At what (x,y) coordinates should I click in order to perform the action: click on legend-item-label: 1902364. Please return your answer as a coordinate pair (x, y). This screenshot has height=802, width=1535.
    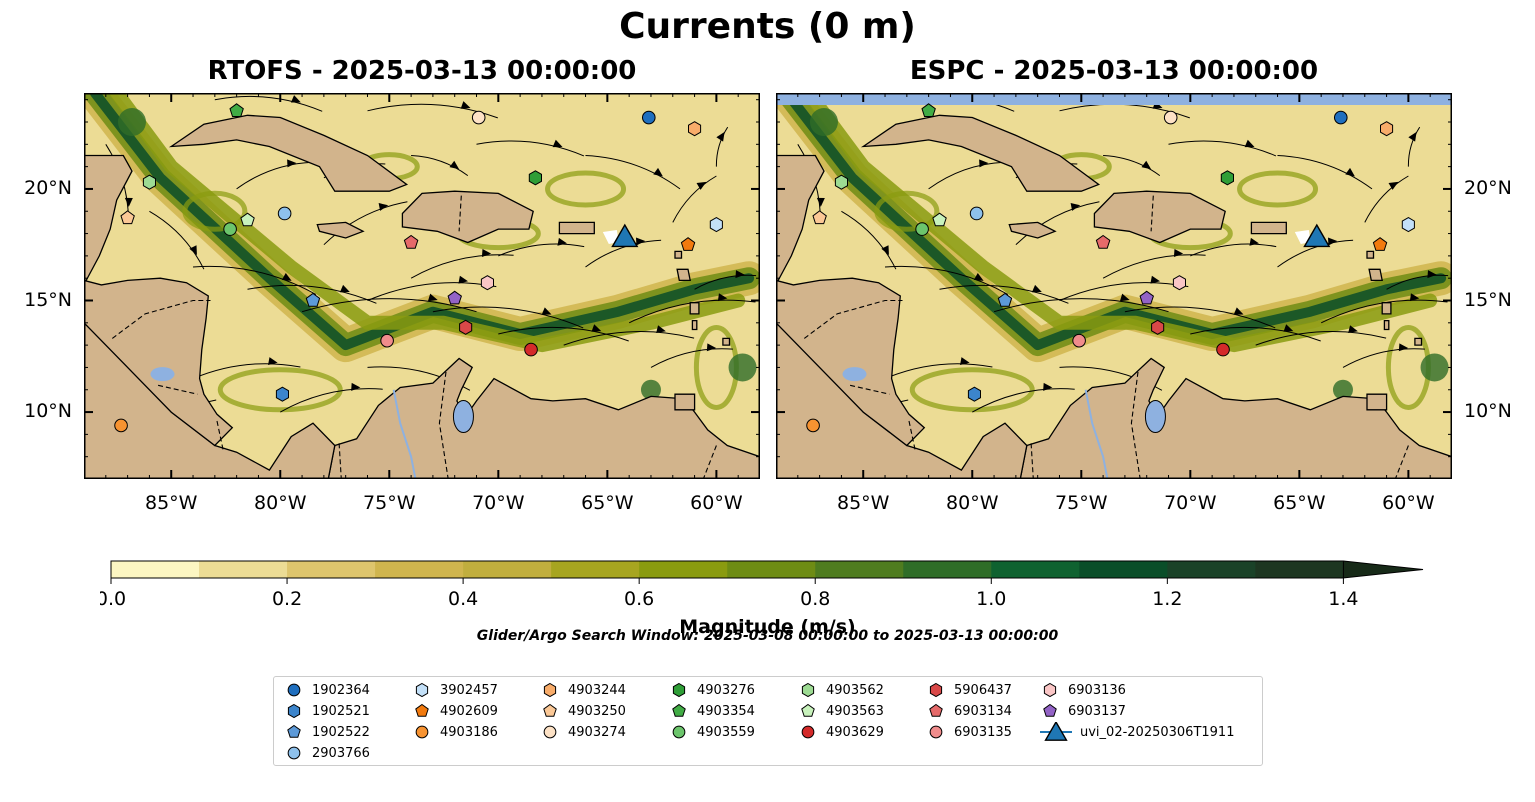
    Looking at the image, I should click on (341, 690).